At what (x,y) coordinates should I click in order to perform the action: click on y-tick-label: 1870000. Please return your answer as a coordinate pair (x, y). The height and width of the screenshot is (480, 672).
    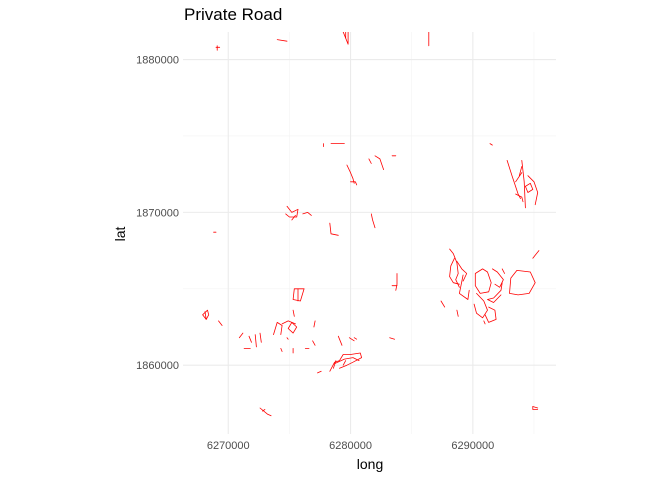
    Looking at the image, I should click on (157, 213).